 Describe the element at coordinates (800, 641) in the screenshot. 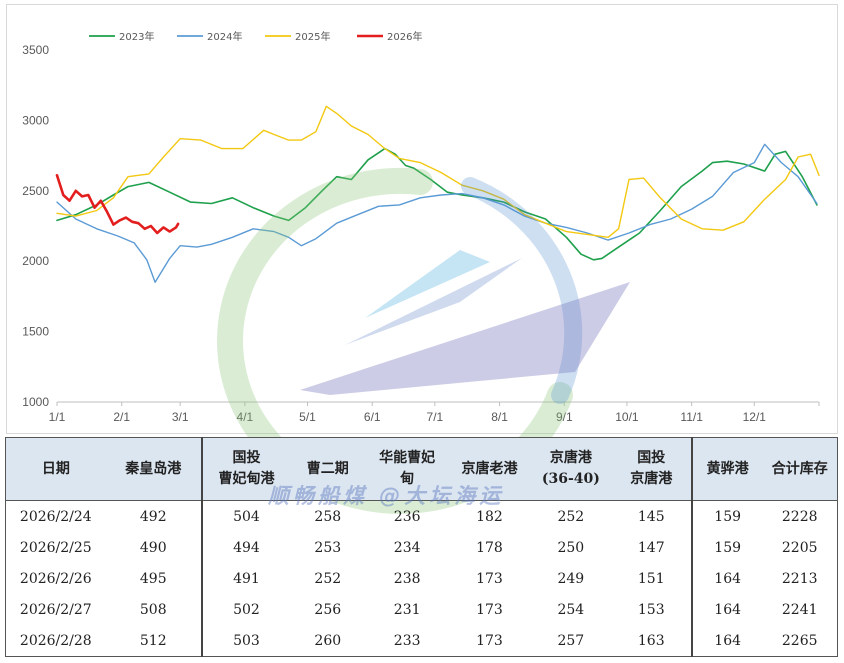

I see `table-cell: 2265` at that location.